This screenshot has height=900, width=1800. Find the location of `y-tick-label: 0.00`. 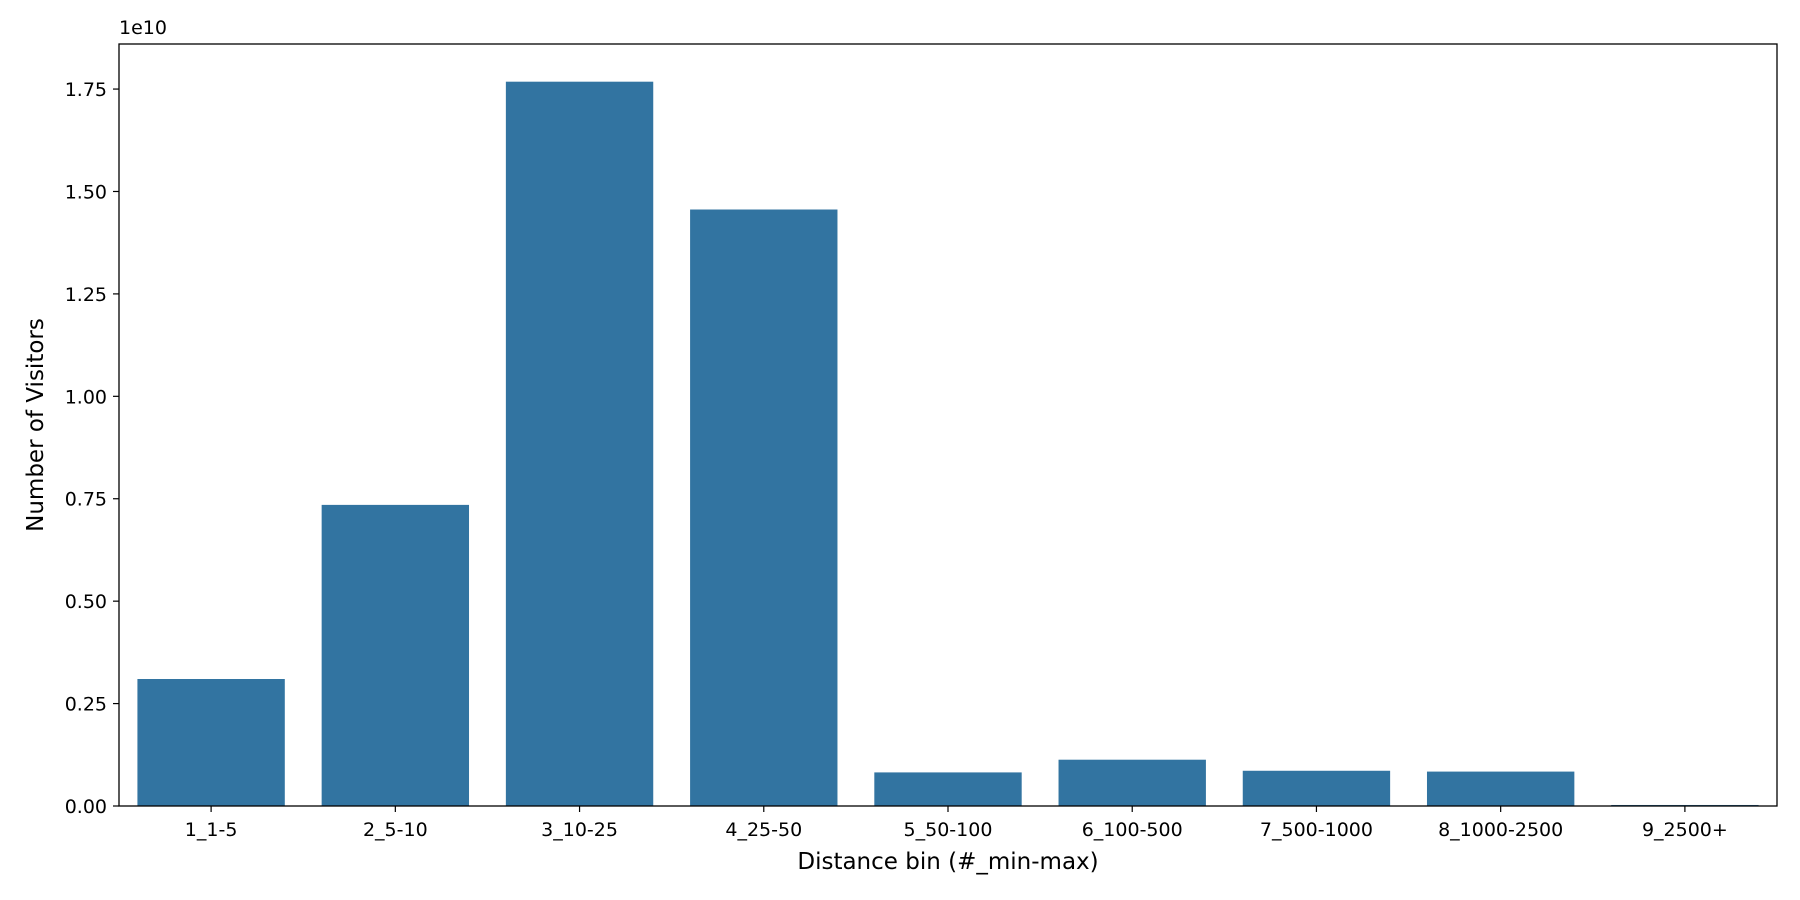

y-tick-label: 0.00 is located at coordinates (86, 807).